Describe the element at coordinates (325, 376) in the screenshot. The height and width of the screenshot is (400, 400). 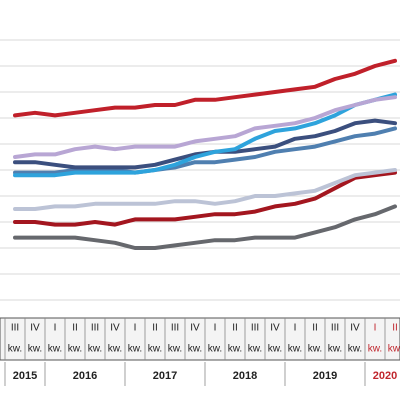
I see `year-label: 2019` at that location.